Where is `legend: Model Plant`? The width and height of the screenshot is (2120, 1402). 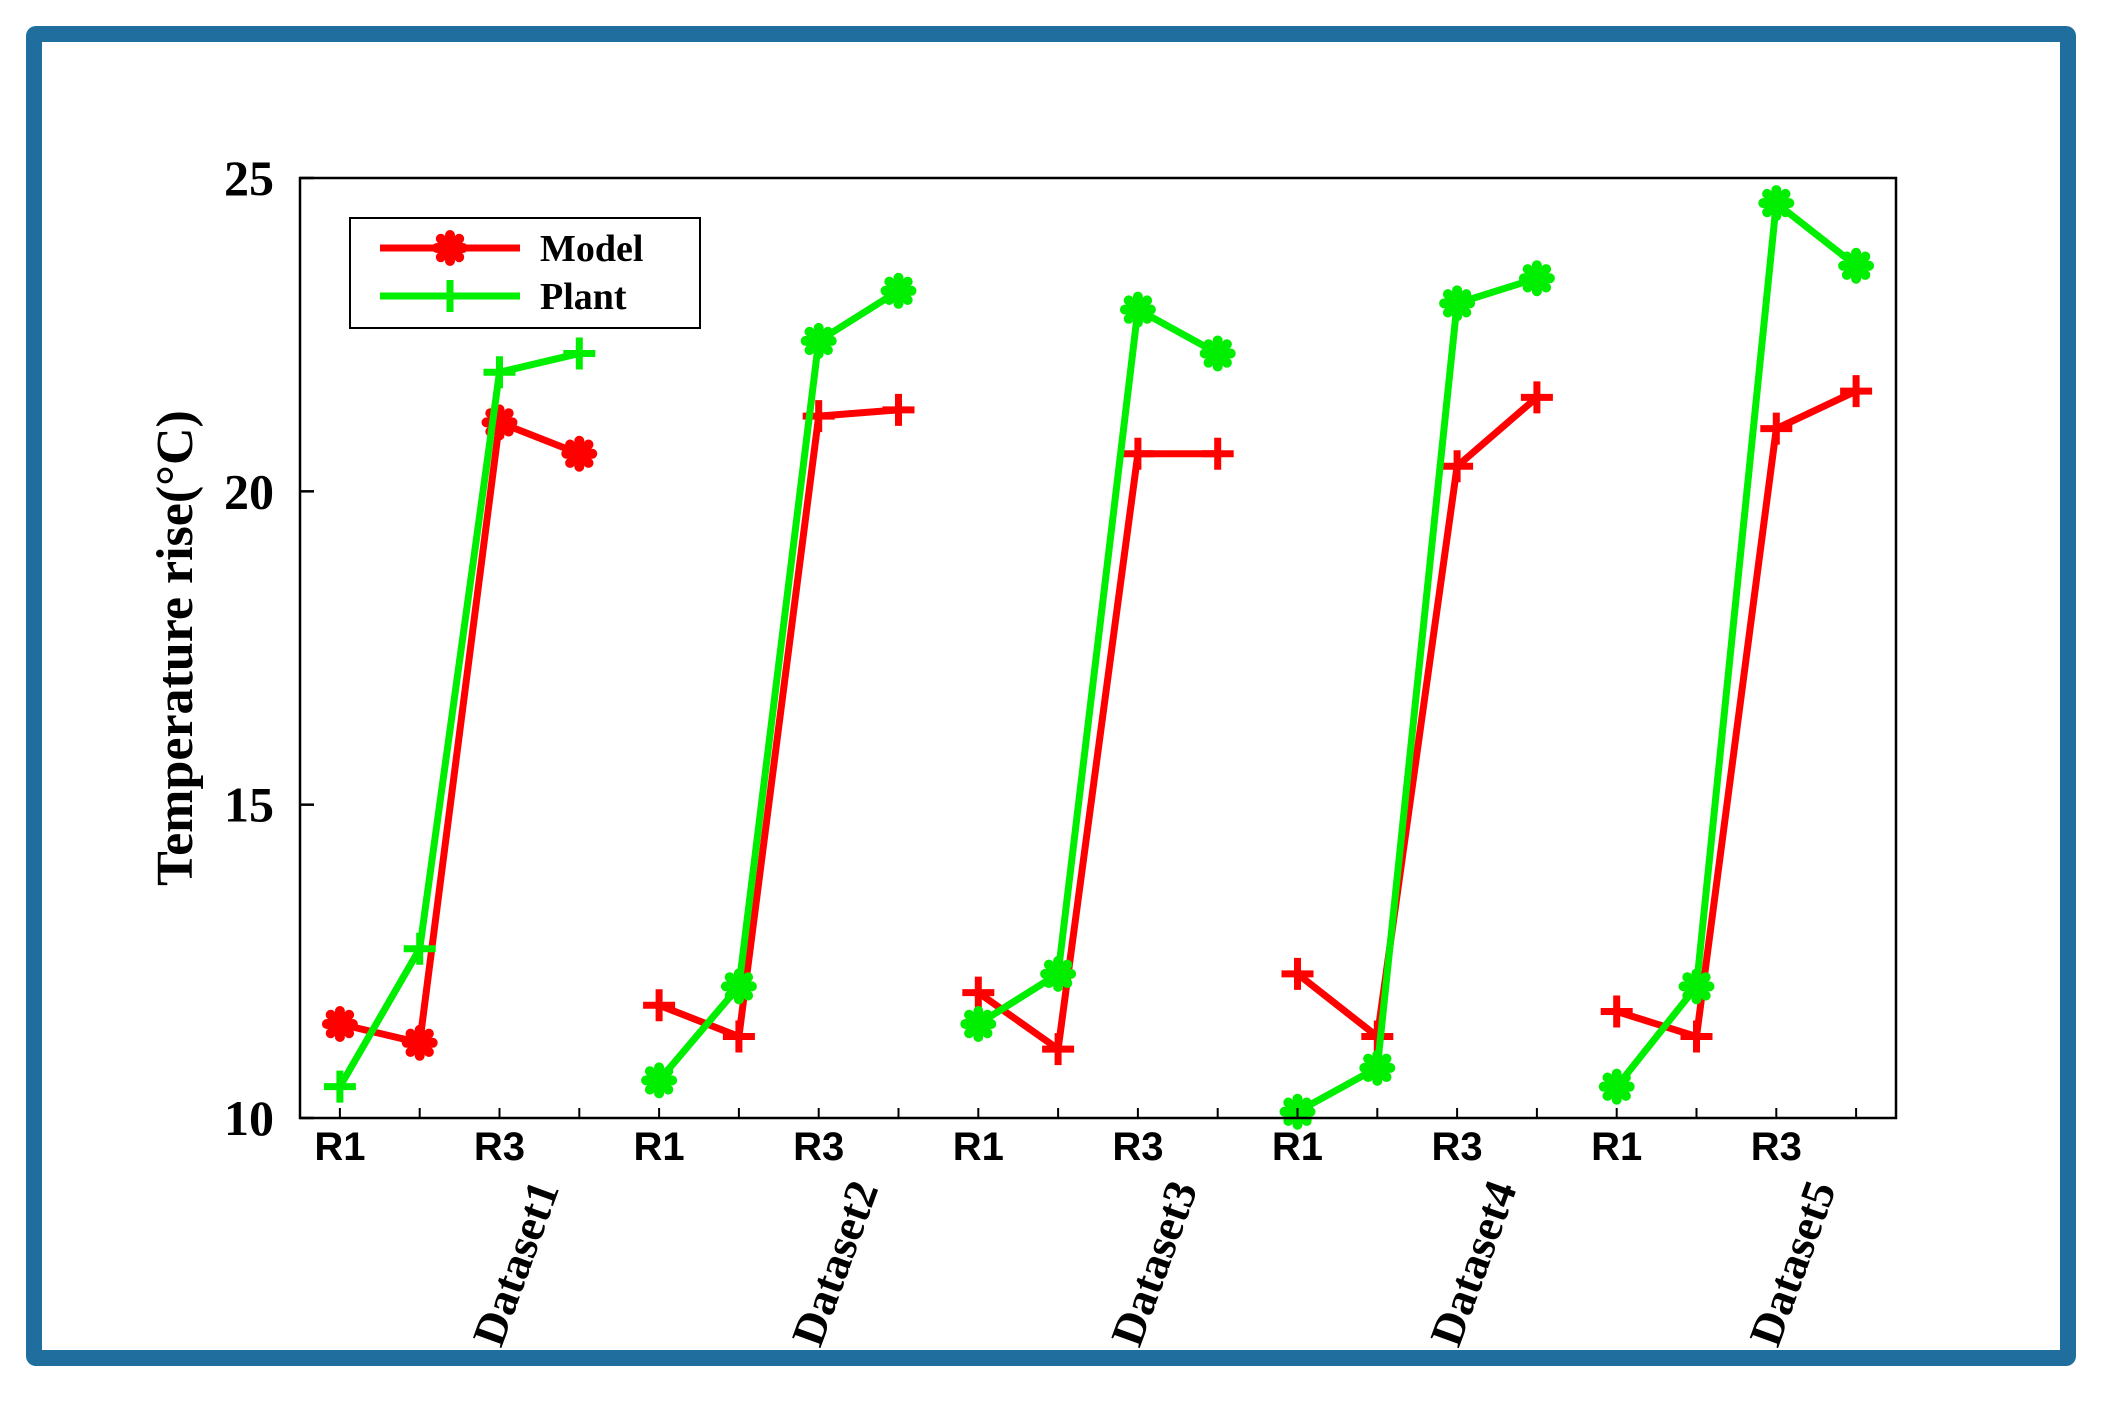
legend: Model Plant is located at coordinates (525, 273).